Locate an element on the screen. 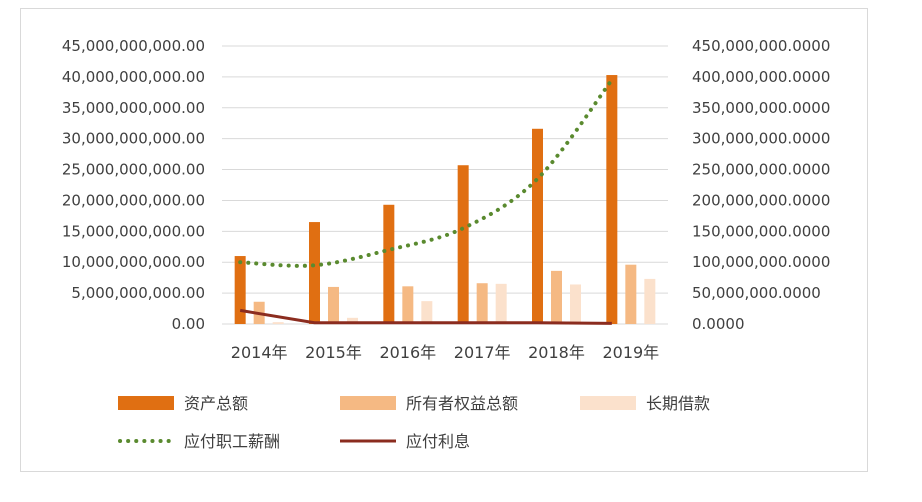 The width and height of the screenshot is (922, 502). right-tick-label: 450,000,000.0000 is located at coordinates (761, 46).